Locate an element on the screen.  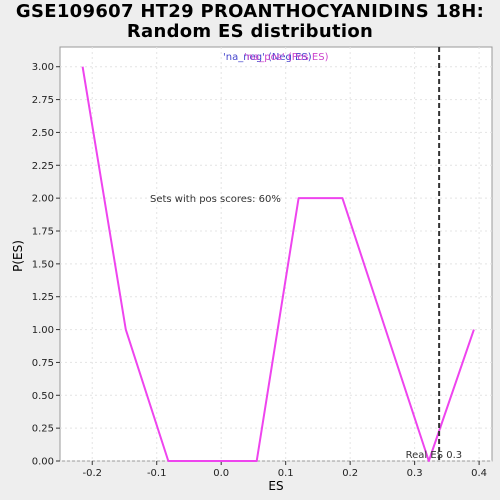
y-tick-label: 0.50 is located at coordinates (43, 396).